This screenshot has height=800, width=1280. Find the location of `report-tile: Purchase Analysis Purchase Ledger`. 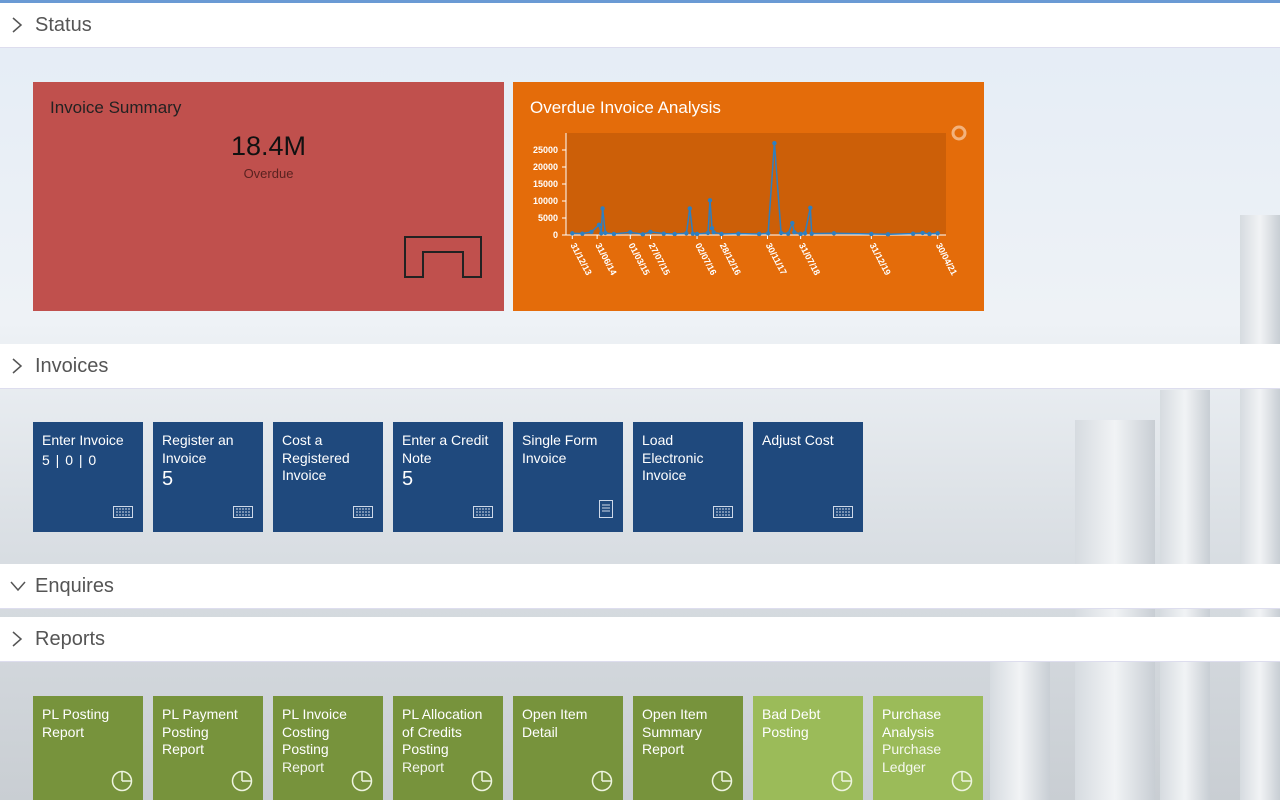

report-tile: Purchase Analysis Purchase Ledger is located at coordinates (928, 748).